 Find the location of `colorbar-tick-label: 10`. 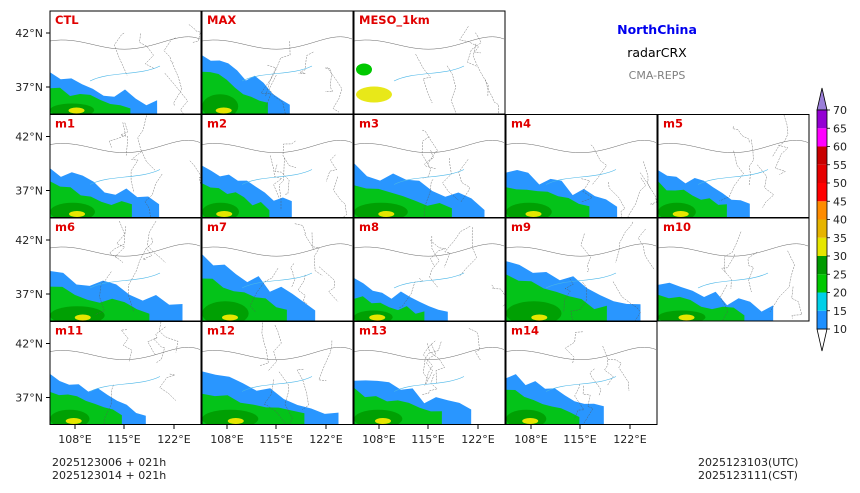

colorbar-tick-label: 10 is located at coordinates (840, 329).